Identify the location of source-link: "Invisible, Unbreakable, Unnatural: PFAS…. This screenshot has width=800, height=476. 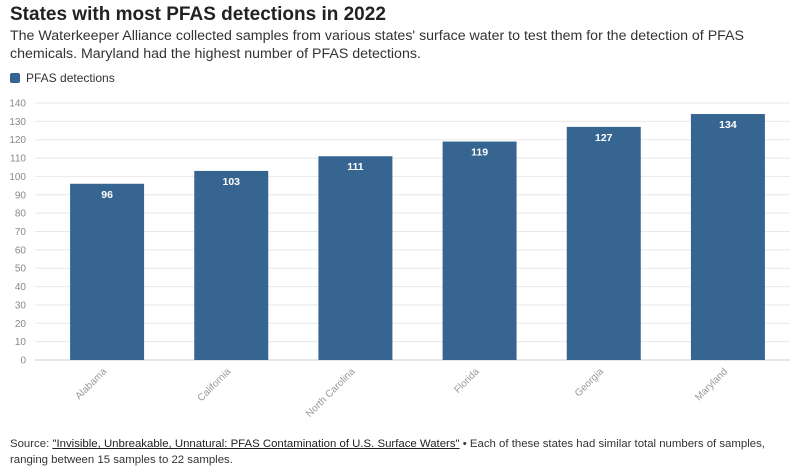
(256, 444).